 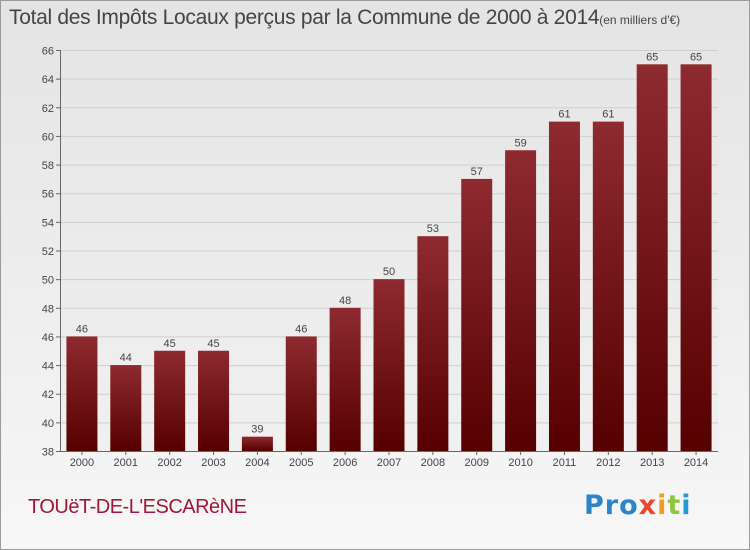 What do you see at coordinates (696, 57) in the screenshot?
I see `value-label-2014: 65` at bounding box center [696, 57].